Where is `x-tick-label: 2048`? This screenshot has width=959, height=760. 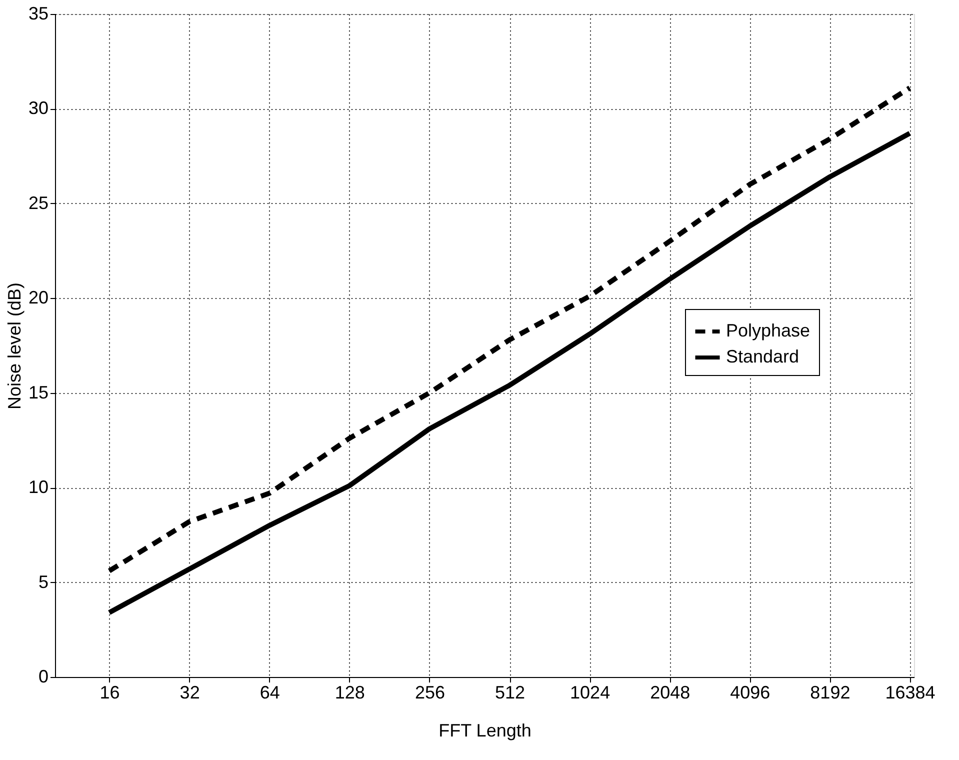 x-tick-label: 2048 is located at coordinates (670, 692).